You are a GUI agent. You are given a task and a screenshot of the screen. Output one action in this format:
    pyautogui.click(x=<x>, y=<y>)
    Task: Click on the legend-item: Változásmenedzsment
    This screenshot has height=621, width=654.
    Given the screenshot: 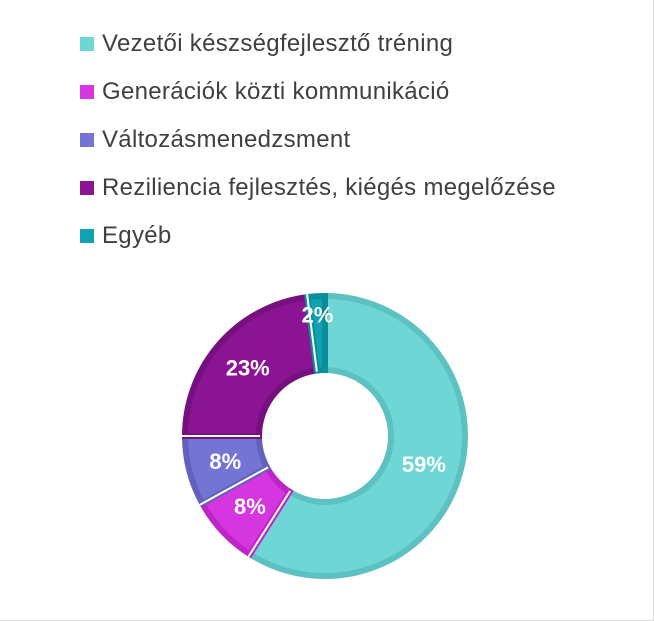 What is the action you would take?
    pyautogui.click(x=318, y=140)
    